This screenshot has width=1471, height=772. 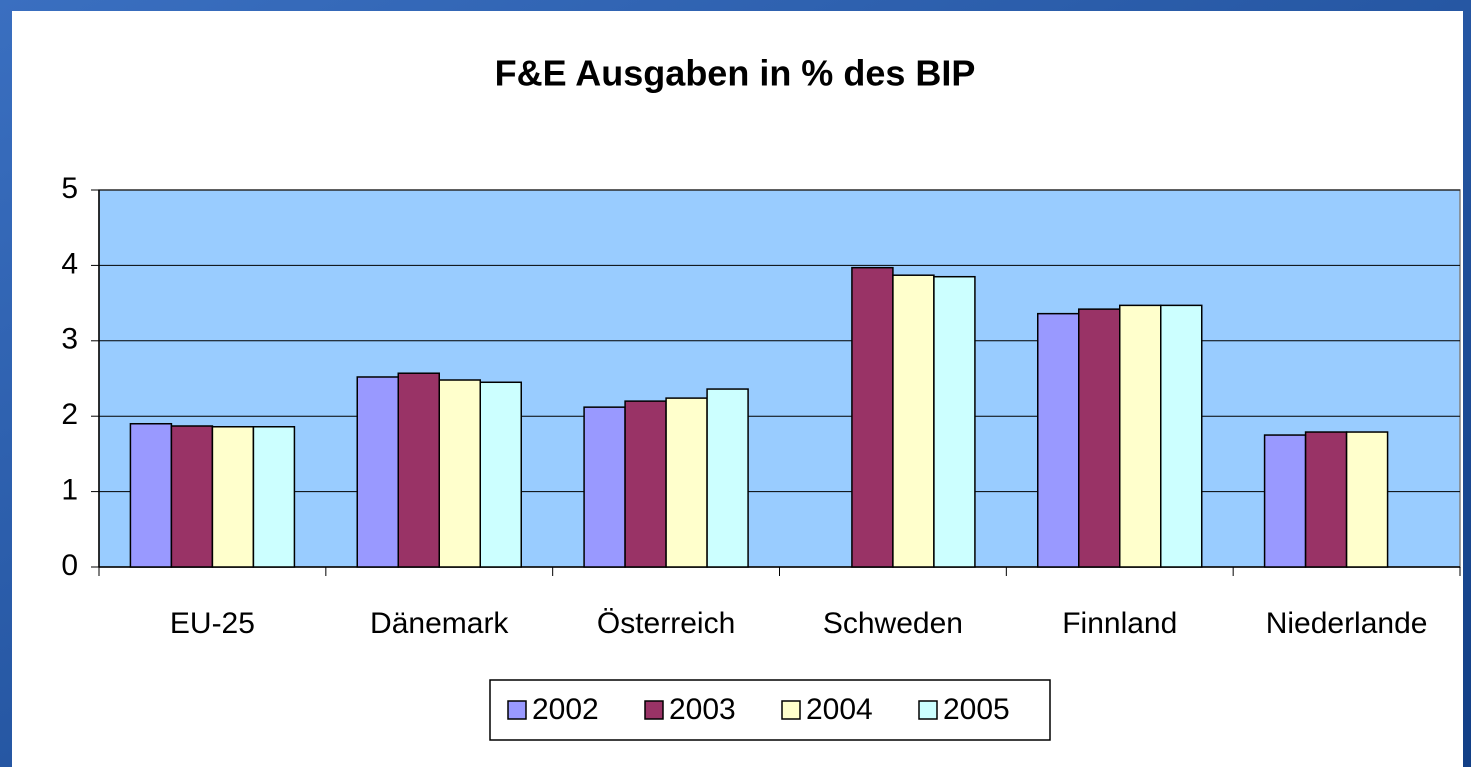 What do you see at coordinates (69, 339) in the screenshot?
I see `y-tick-label: 3` at bounding box center [69, 339].